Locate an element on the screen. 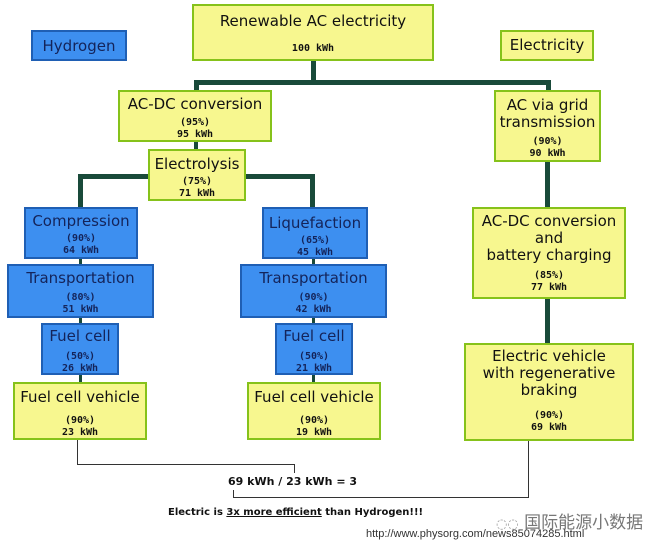 The image size is (656, 548). electrolysis-box: Electrolysis (75%) 71 kWh is located at coordinates (197, 175).